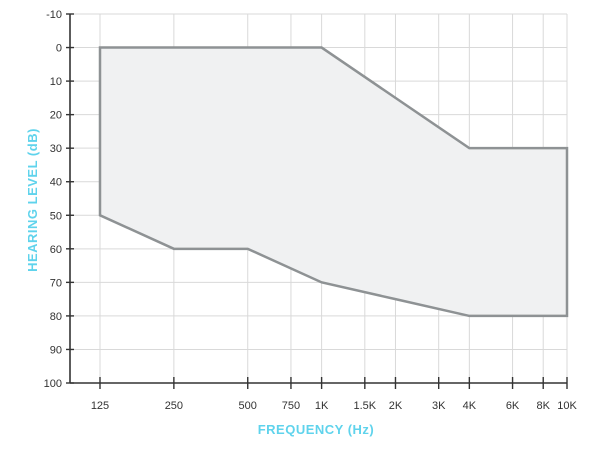 Image resolution: width=610 pixels, height=452 pixels. What do you see at coordinates (54, 15) in the screenshot?
I see `y-tick-label: -10` at bounding box center [54, 15].